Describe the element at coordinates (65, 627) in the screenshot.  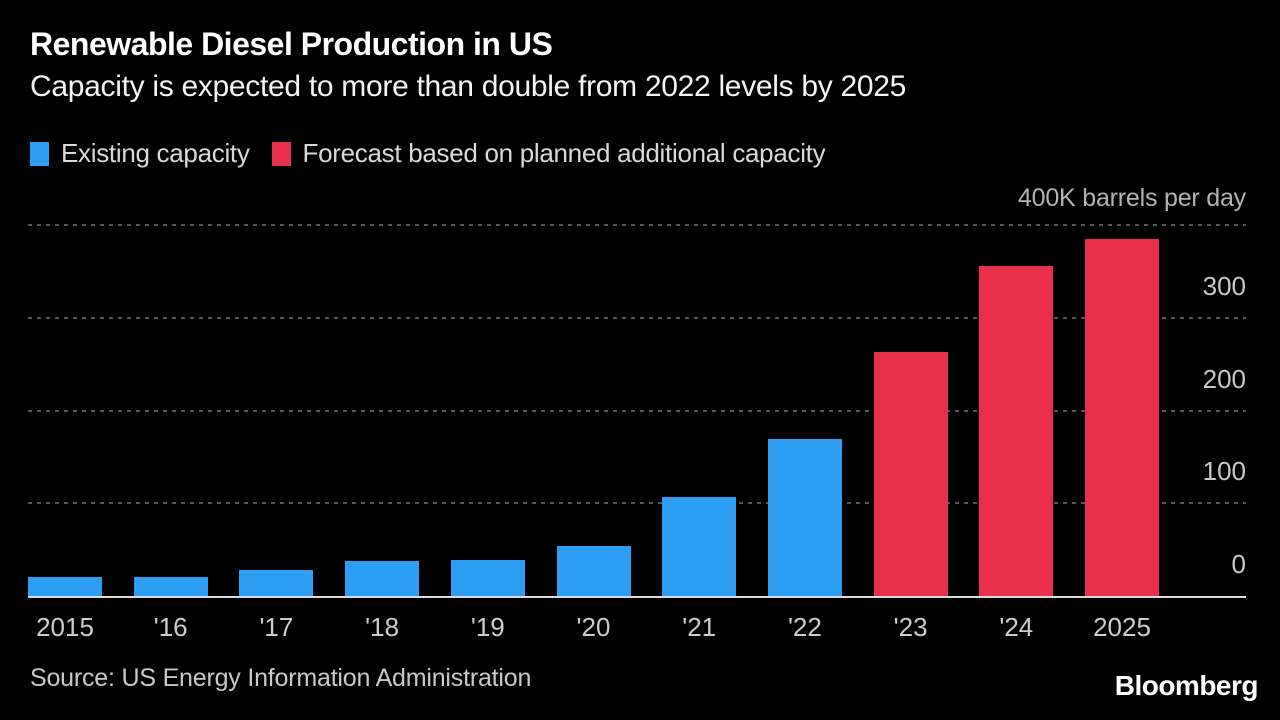
I see `x-tick-label-2015: 2015` at that location.